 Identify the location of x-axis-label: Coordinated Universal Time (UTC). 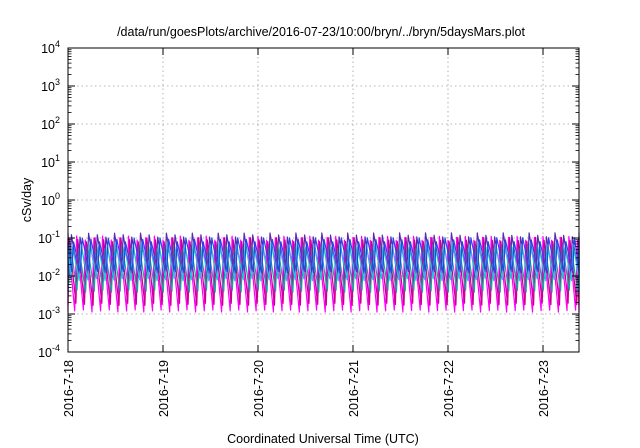
(323, 439).